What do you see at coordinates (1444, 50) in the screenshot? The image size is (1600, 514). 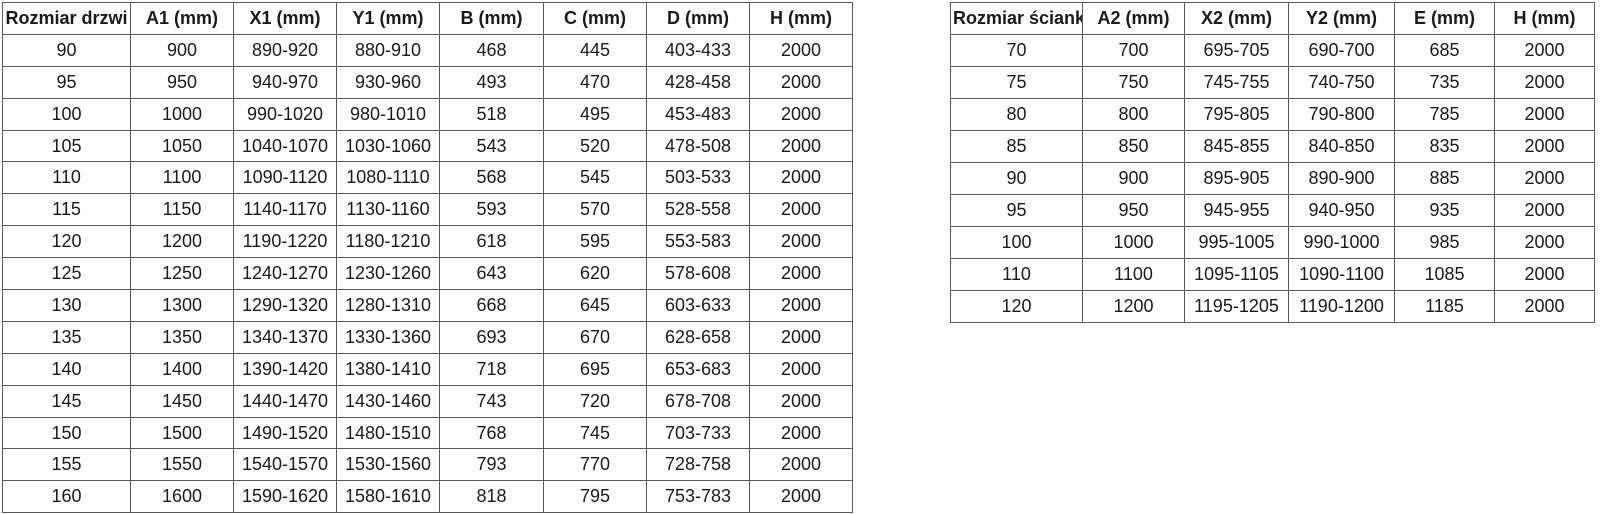 I see `table-cell: 685` at bounding box center [1444, 50].